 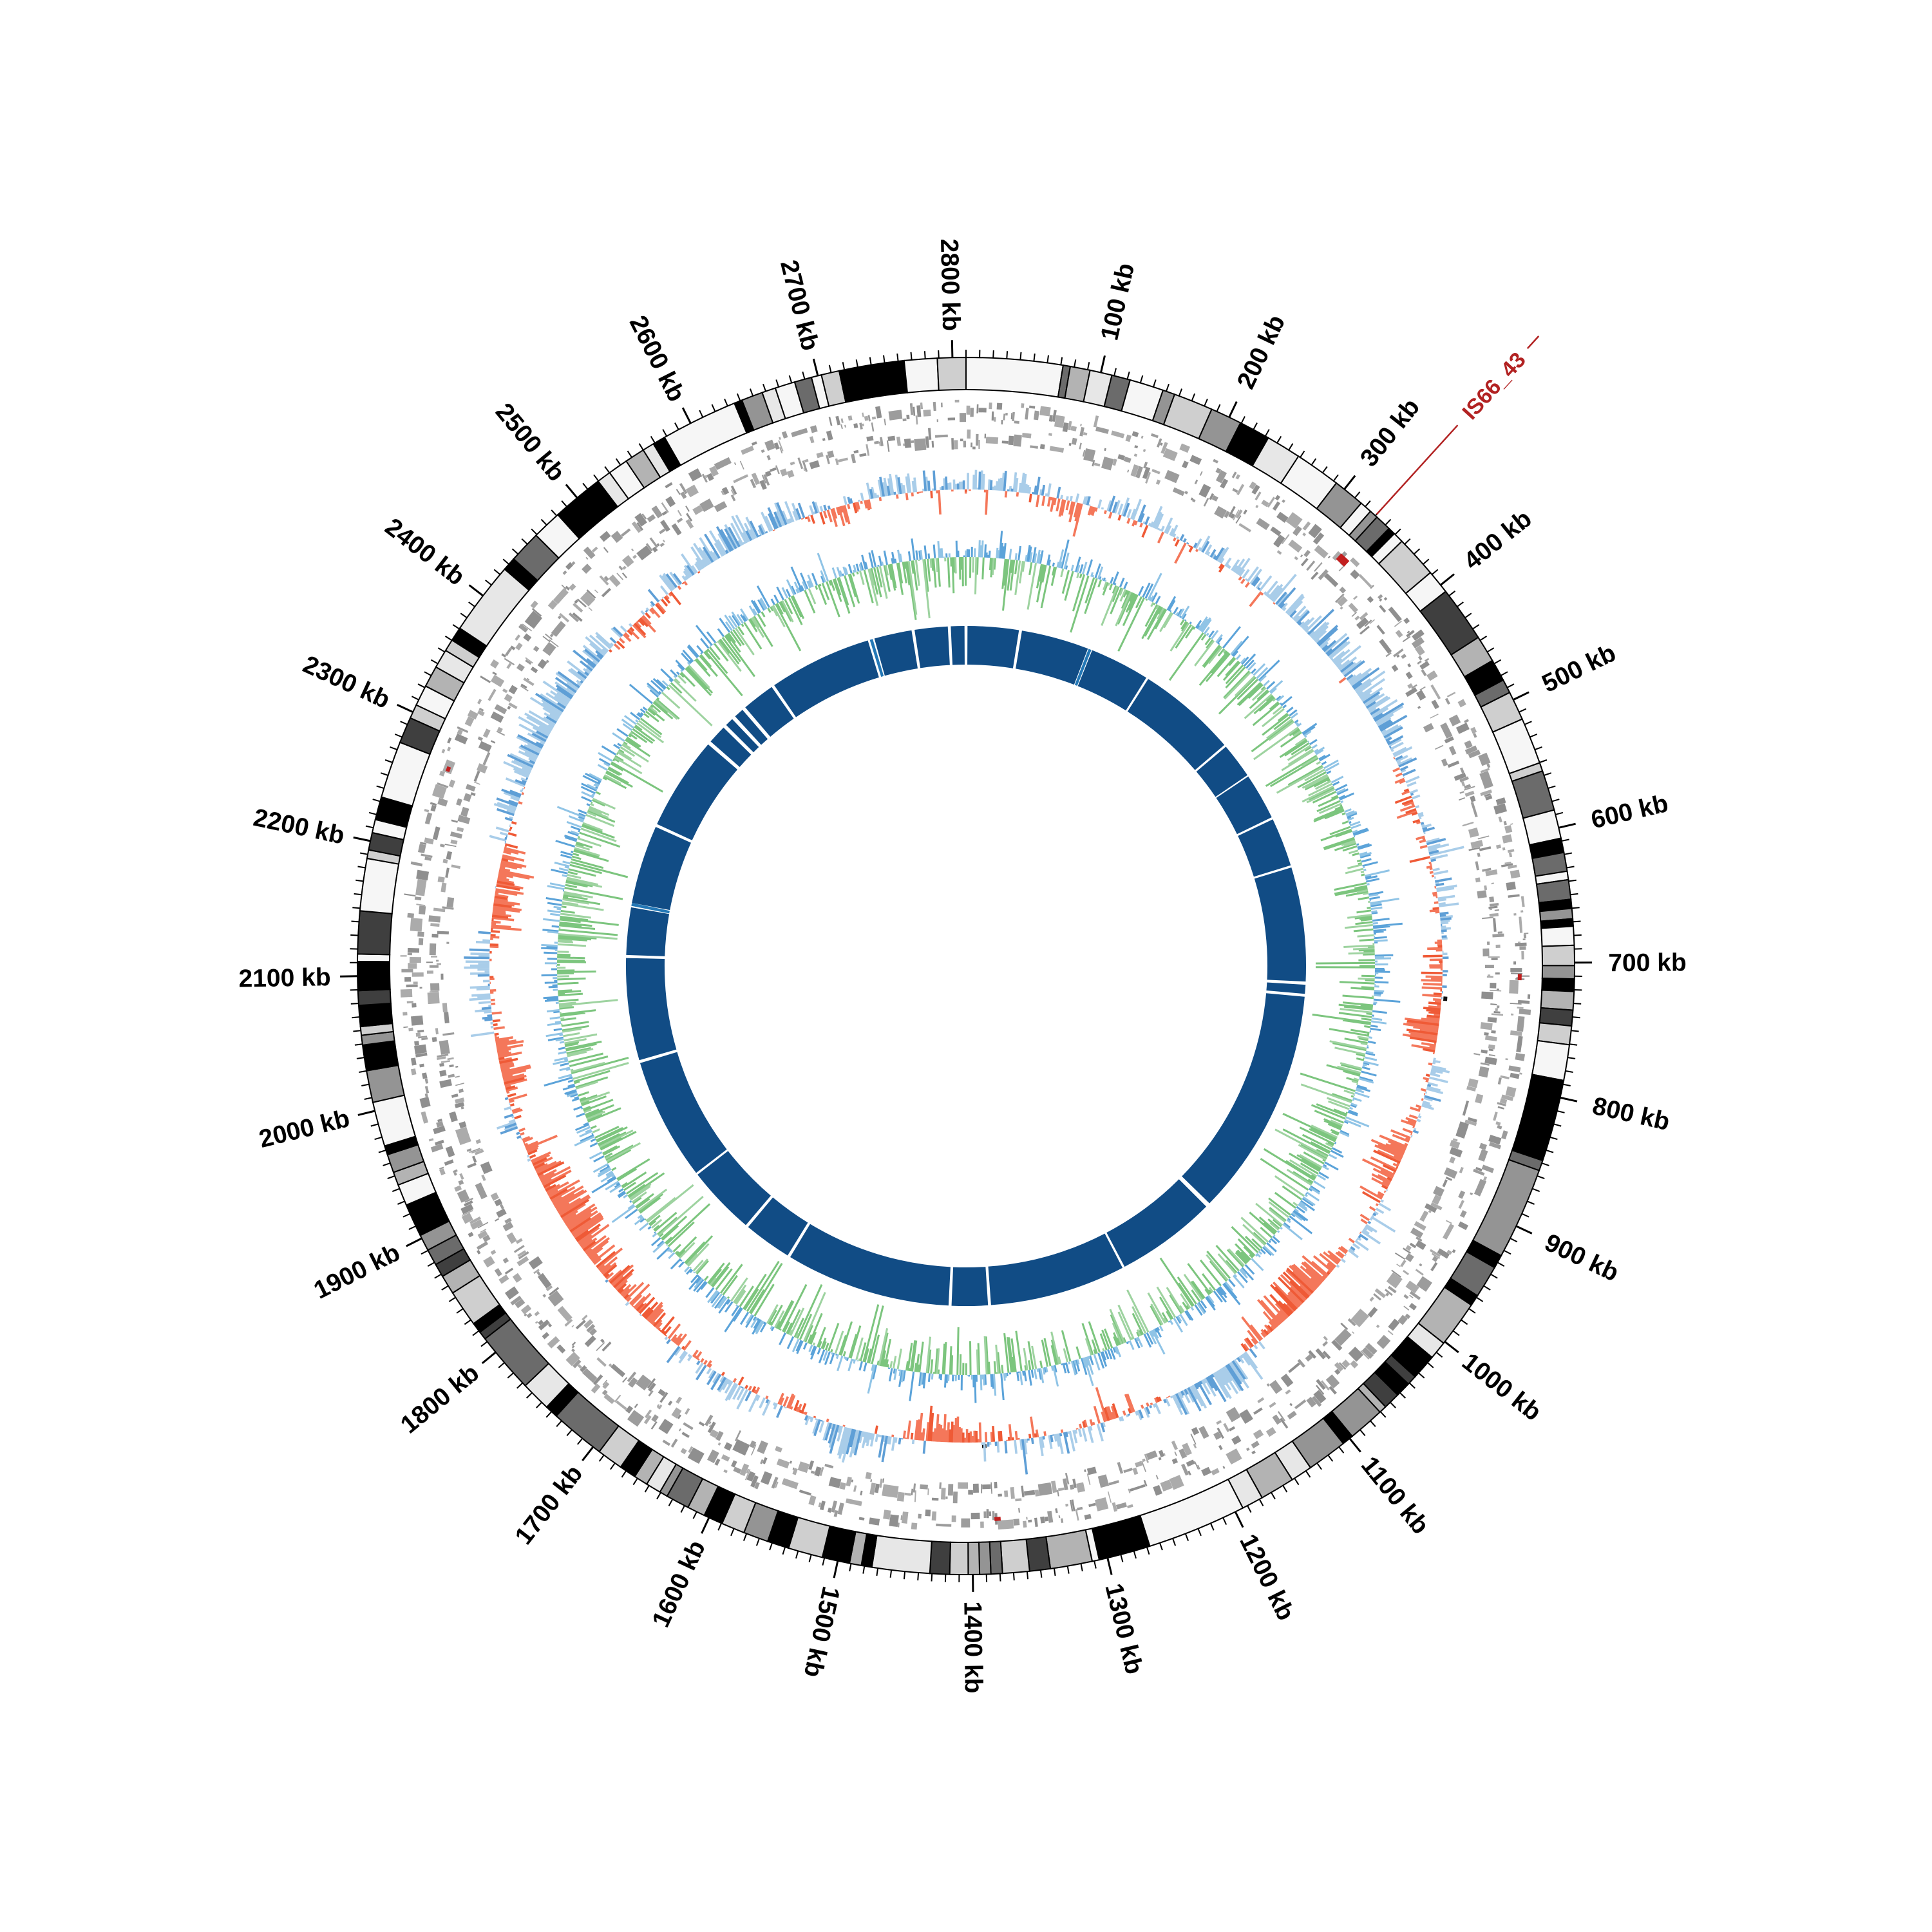 I want to click on tick-label-1600: 1600 kb, so click(x=679, y=1585).